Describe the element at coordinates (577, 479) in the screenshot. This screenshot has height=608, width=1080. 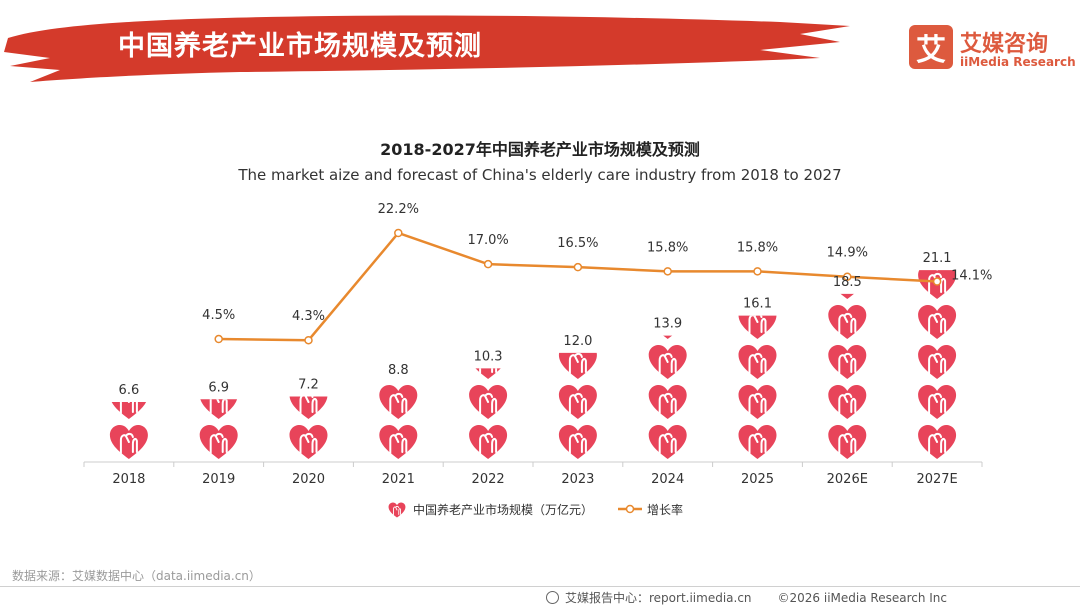
I see `x-tick-label: 2023` at that location.